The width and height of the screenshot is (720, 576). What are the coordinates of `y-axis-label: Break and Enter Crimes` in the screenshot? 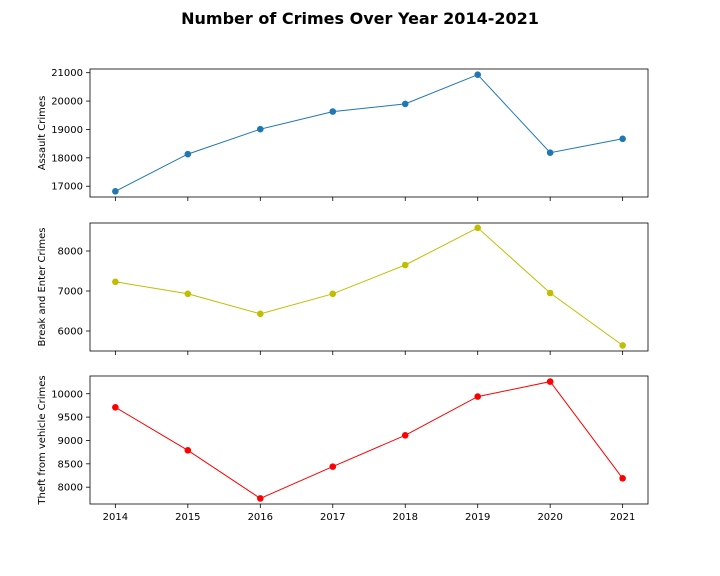 It's located at (42, 287).